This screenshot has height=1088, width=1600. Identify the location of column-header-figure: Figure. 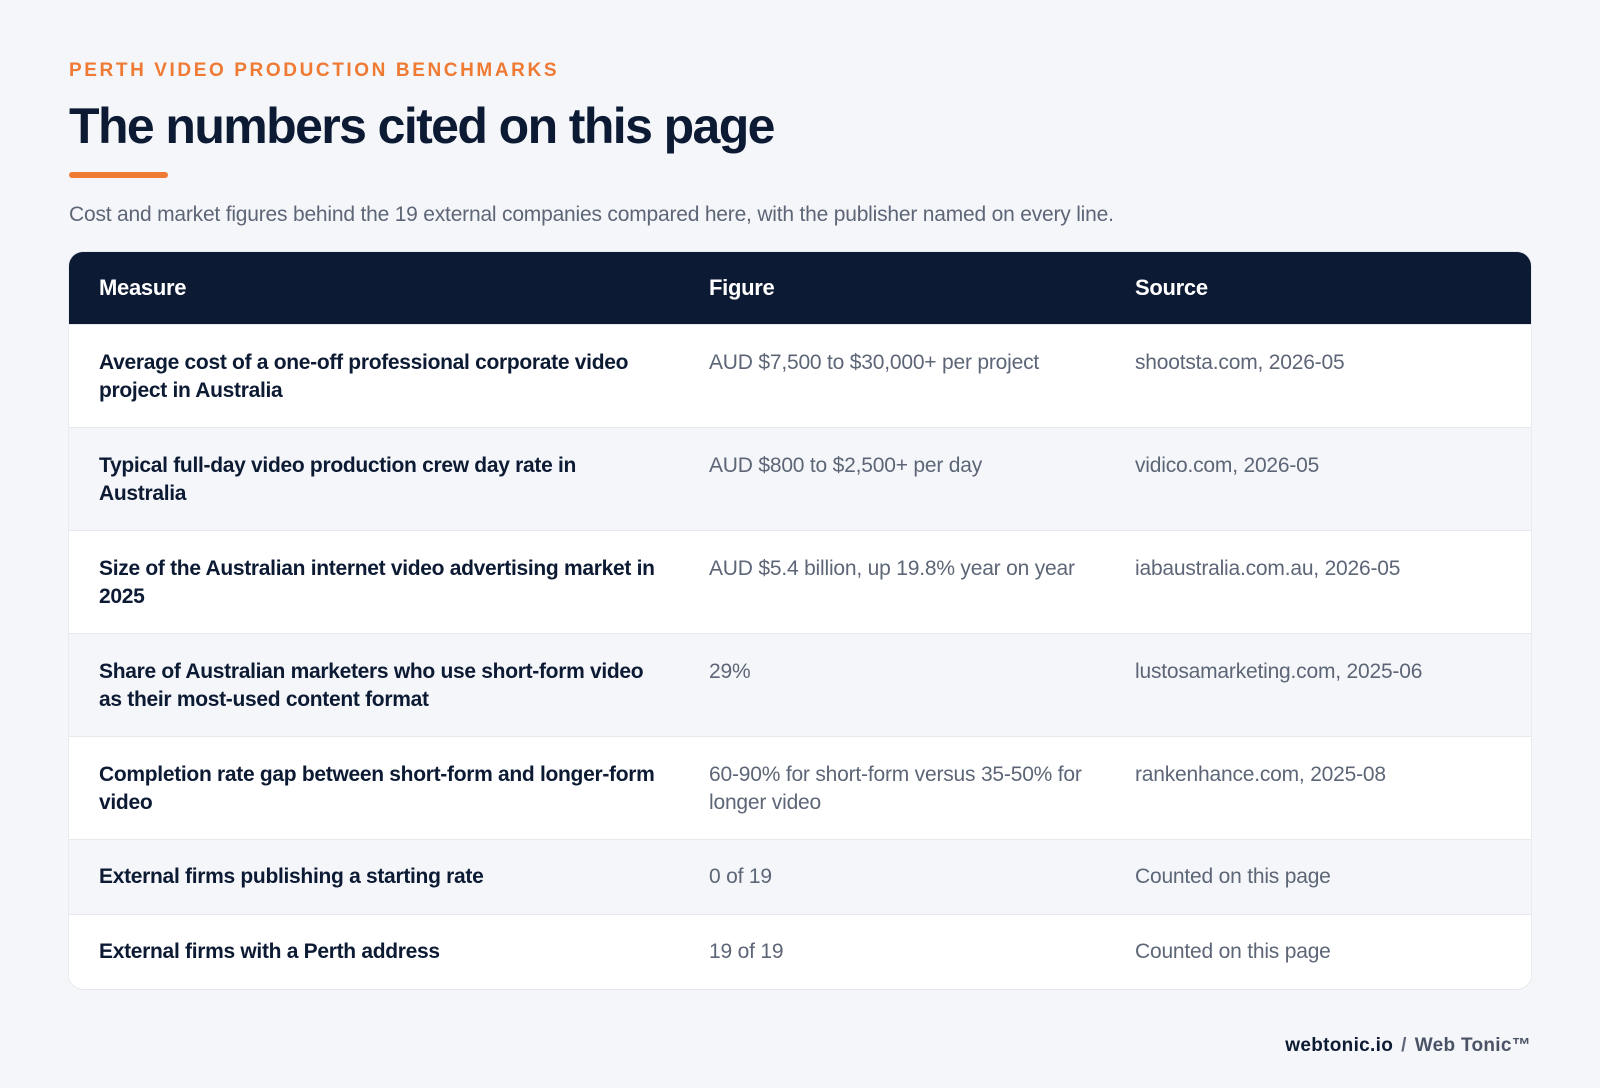
(742, 287).